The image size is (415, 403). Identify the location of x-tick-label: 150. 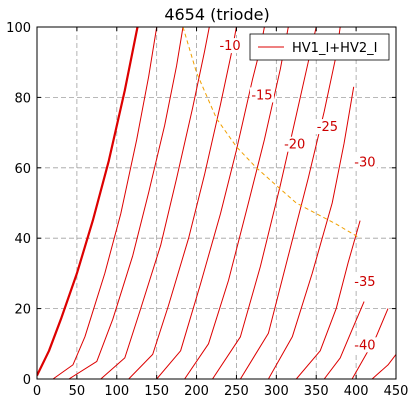
(156, 391).